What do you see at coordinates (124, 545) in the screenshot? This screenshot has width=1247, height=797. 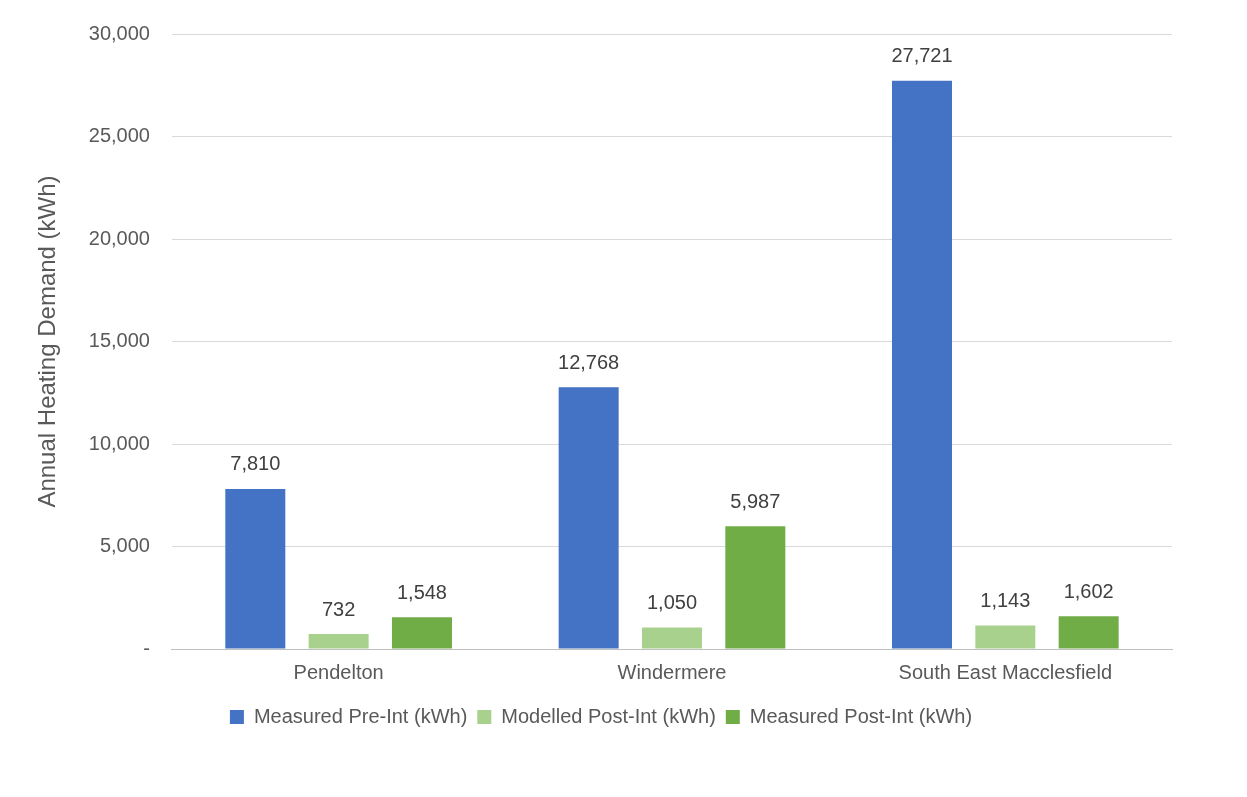 I see `y-tick-label: 5,000` at bounding box center [124, 545].